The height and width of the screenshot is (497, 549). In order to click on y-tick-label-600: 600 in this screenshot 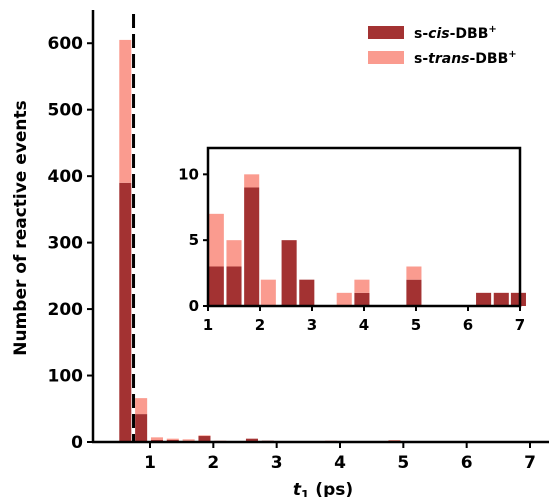, I will do `click(66, 44)`.